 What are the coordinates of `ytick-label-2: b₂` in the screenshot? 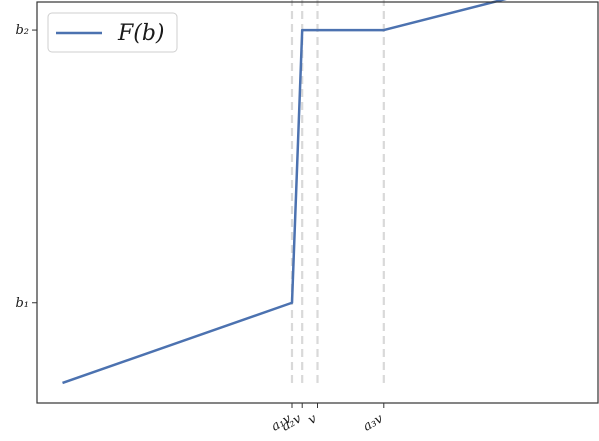 It's located at (22, 30).